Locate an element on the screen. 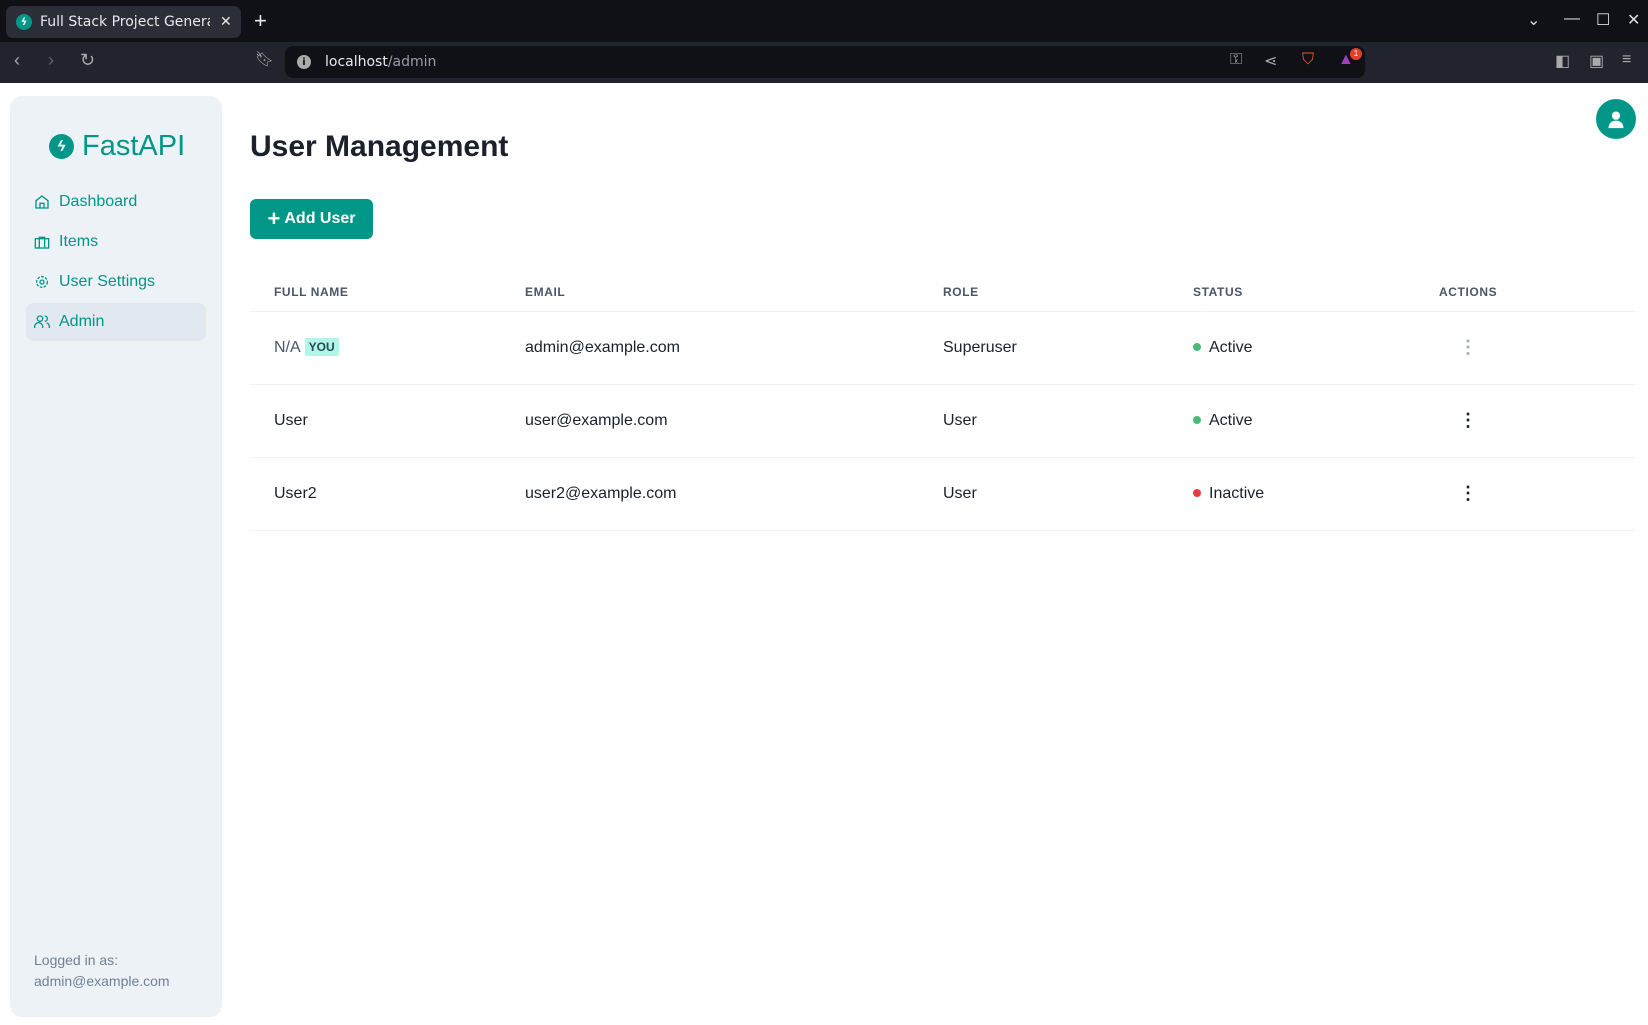 The image size is (1648, 1025). new-tab-icon: + is located at coordinates (260, 20).